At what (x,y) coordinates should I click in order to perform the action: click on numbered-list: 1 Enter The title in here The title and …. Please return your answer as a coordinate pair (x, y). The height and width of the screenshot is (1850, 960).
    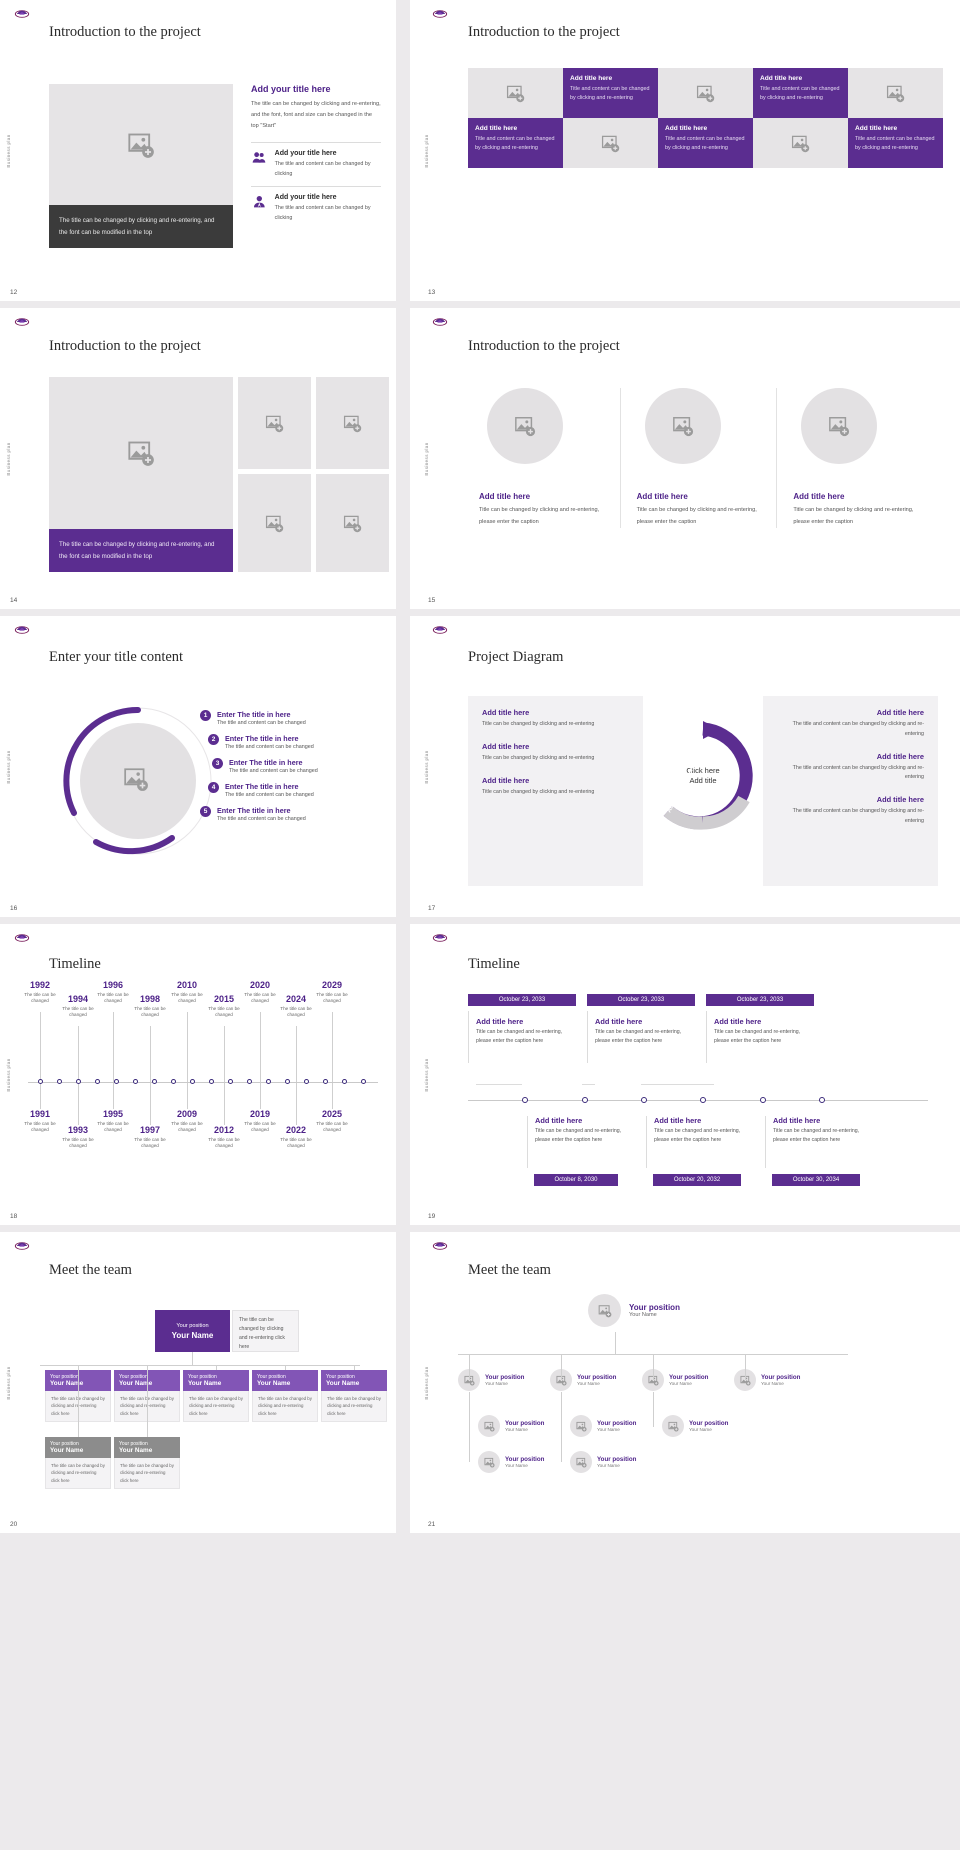
    Looking at the image, I should click on (295, 766).